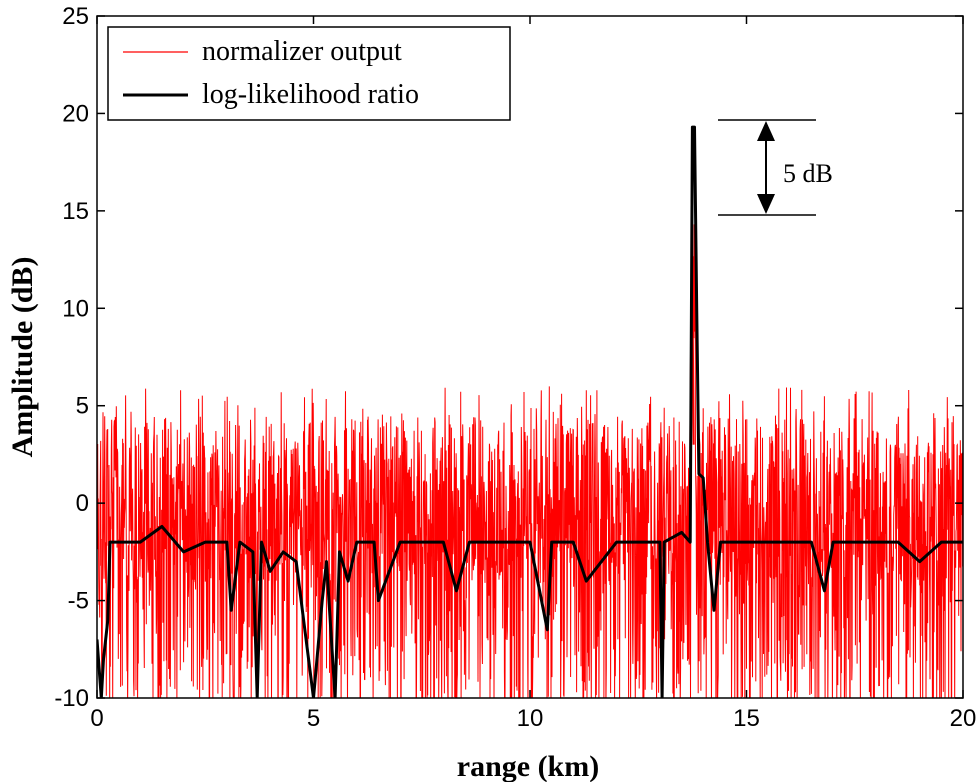 This screenshot has width=980, height=782. Describe the element at coordinates (75, 308) in the screenshot. I see `y-tick-label: 10` at that location.